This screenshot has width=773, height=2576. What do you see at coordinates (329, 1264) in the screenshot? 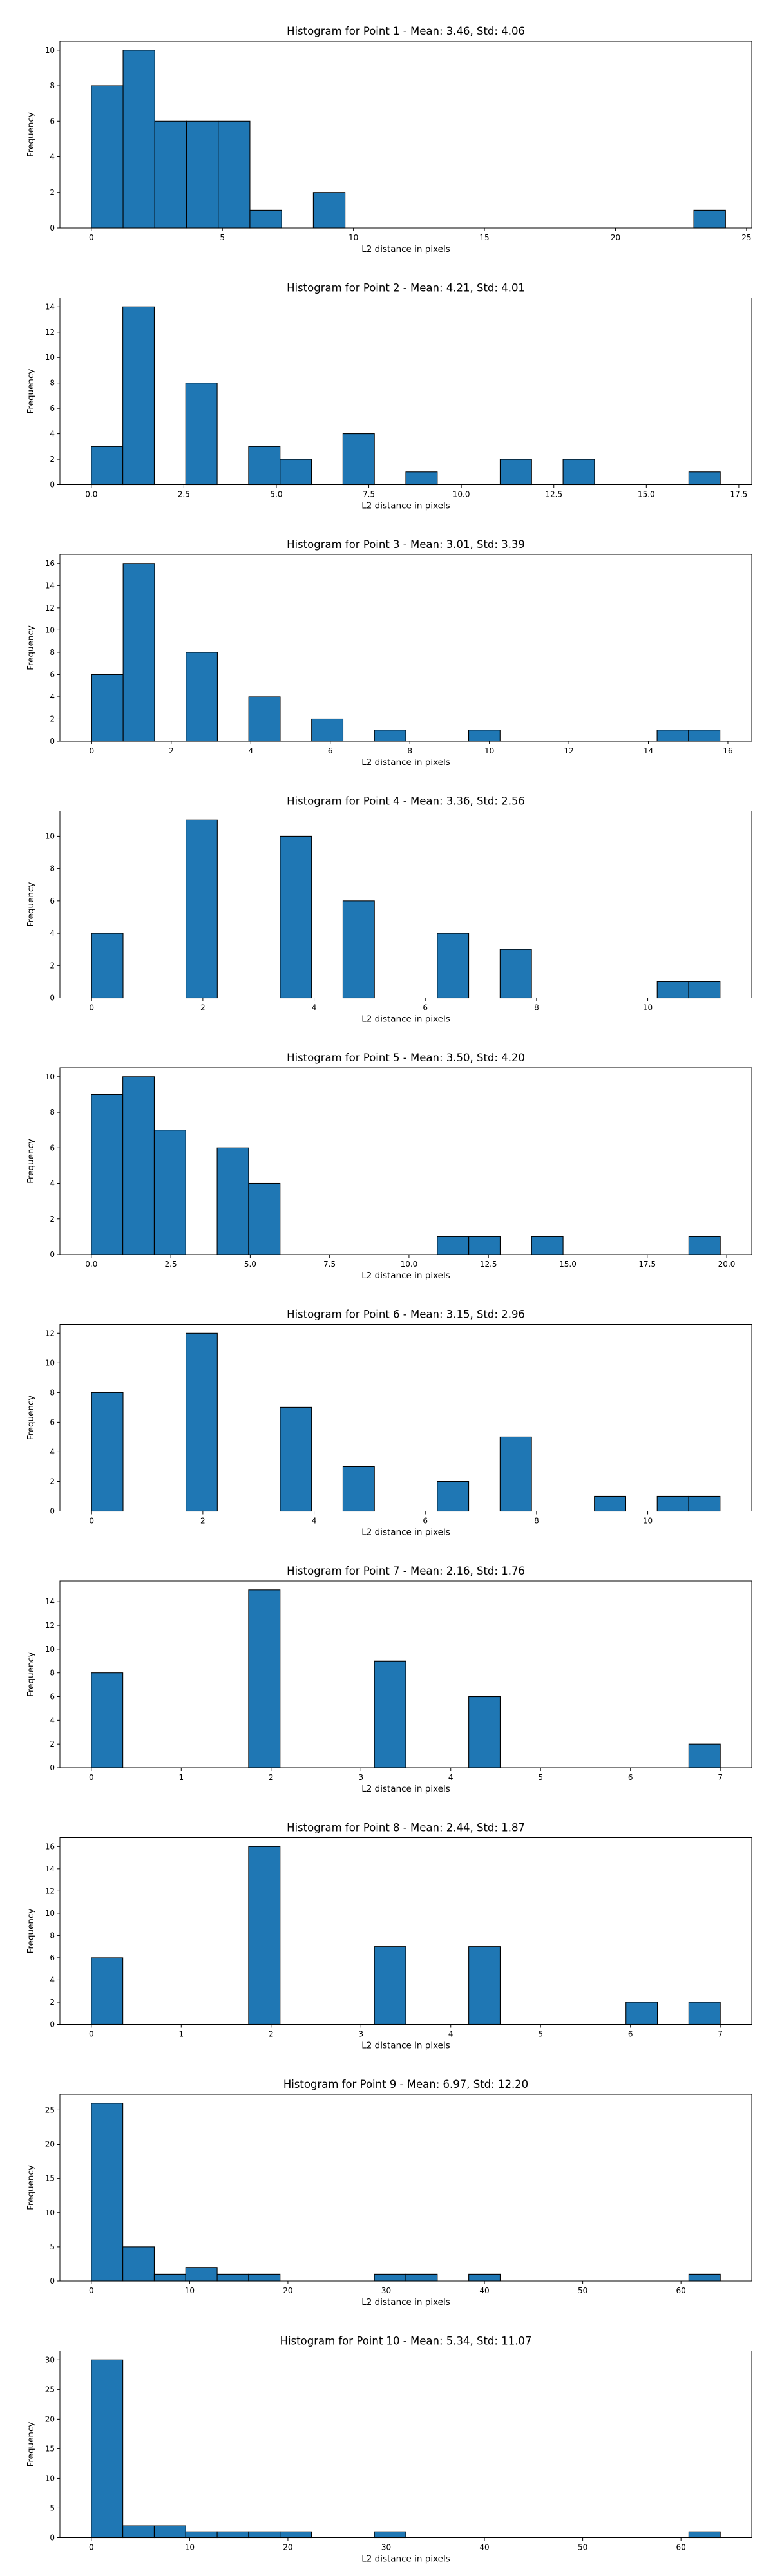
I see `x-tick-label: 7.5` at bounding box center [329, 1264].